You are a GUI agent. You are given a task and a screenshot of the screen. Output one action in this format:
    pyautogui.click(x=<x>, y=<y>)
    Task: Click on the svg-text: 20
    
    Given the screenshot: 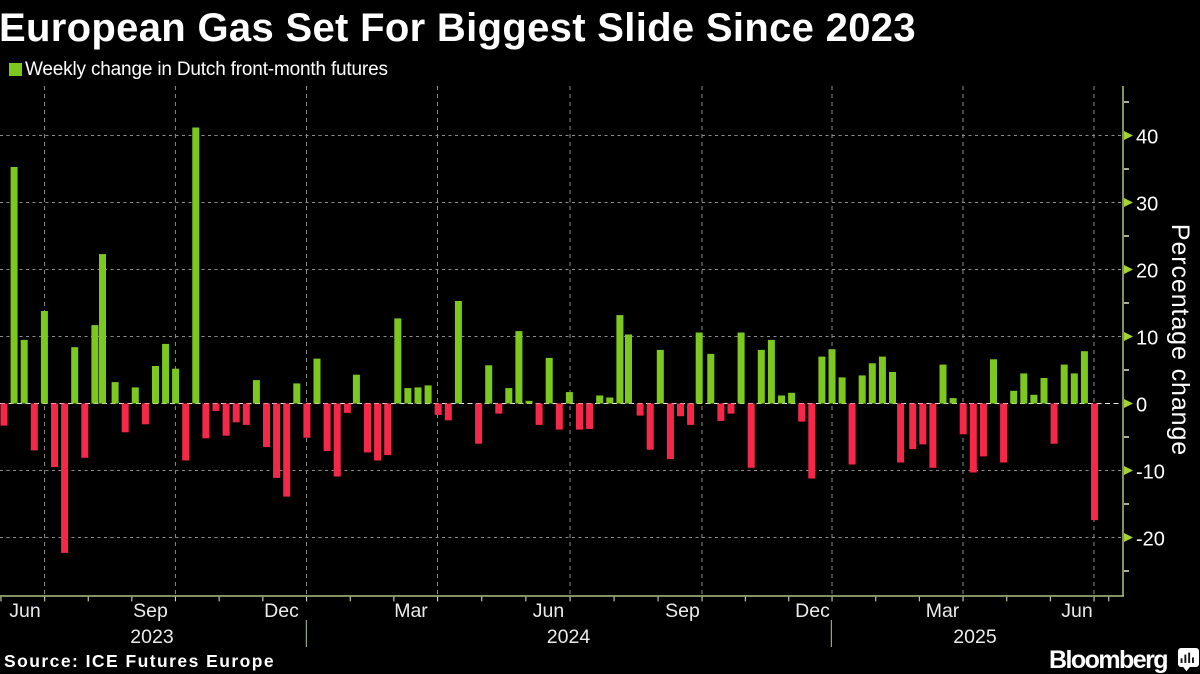 What is the action you would take?
    pyautogui.click(x=1147, y=272)
    